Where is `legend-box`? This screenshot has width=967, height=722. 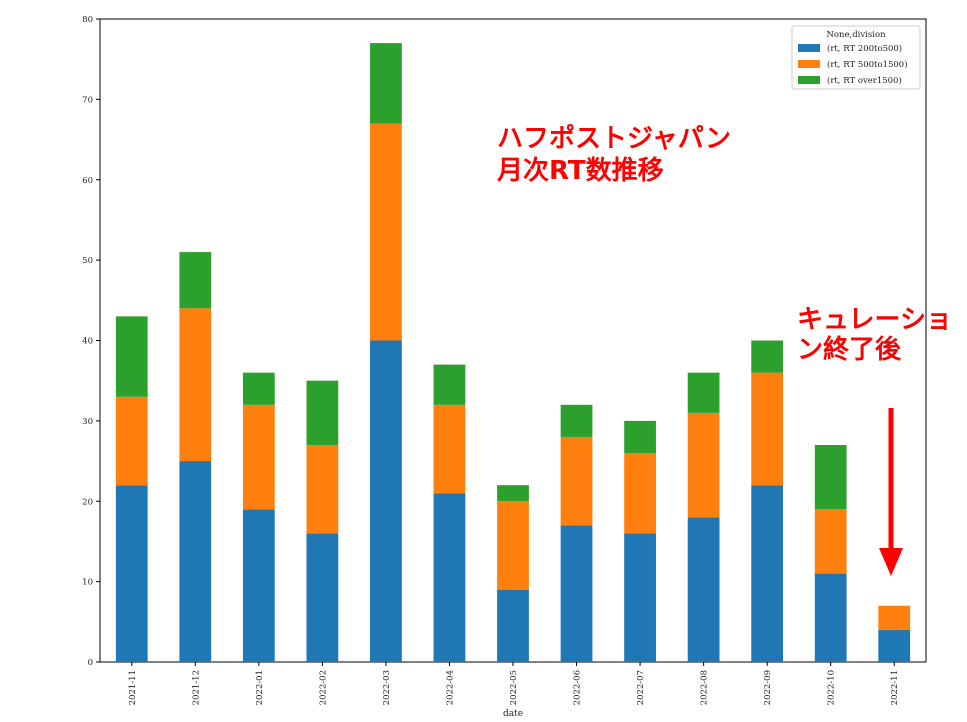 legend-box is located at coordinates (856, 57).